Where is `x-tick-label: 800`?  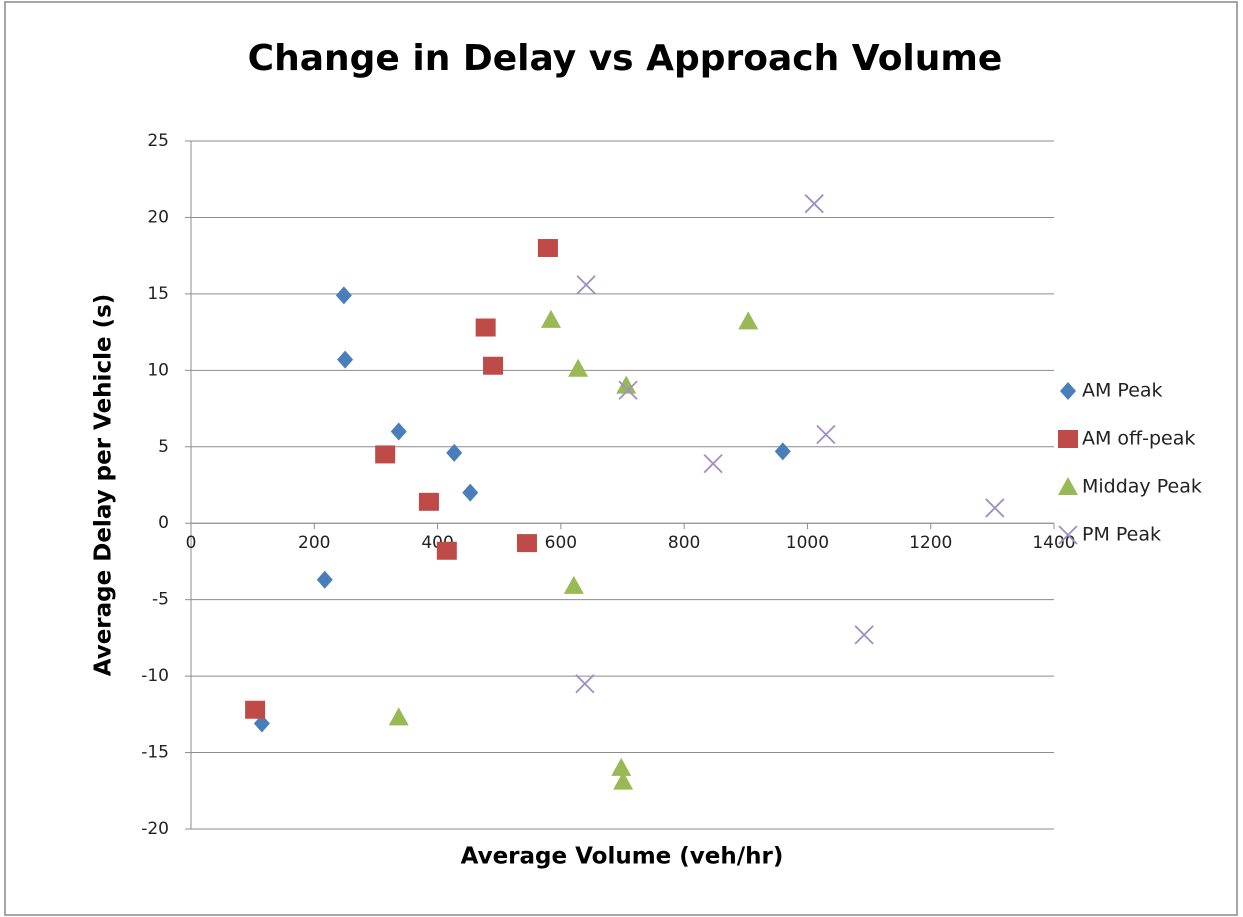 x-tick-label: 800 is located at coordinates (684, 543).